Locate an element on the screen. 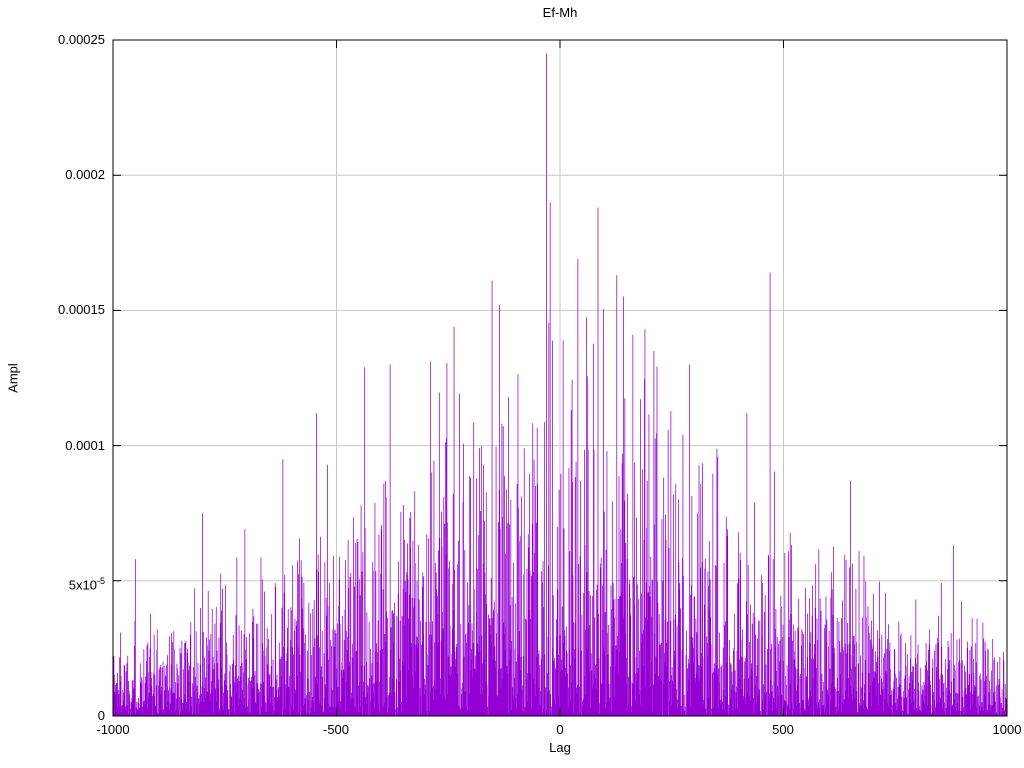  x-tick-label: -1000 is located at coordinates (113, 729).